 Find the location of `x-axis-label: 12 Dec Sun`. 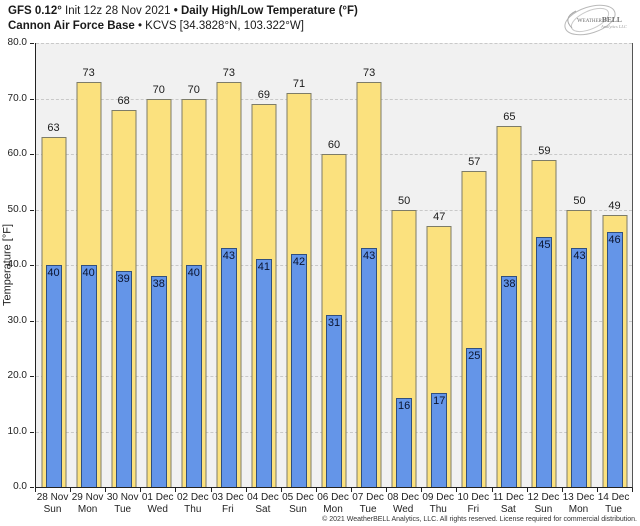

x-axis-label: 12 Dec Sun is located at coordinates (543, 503).